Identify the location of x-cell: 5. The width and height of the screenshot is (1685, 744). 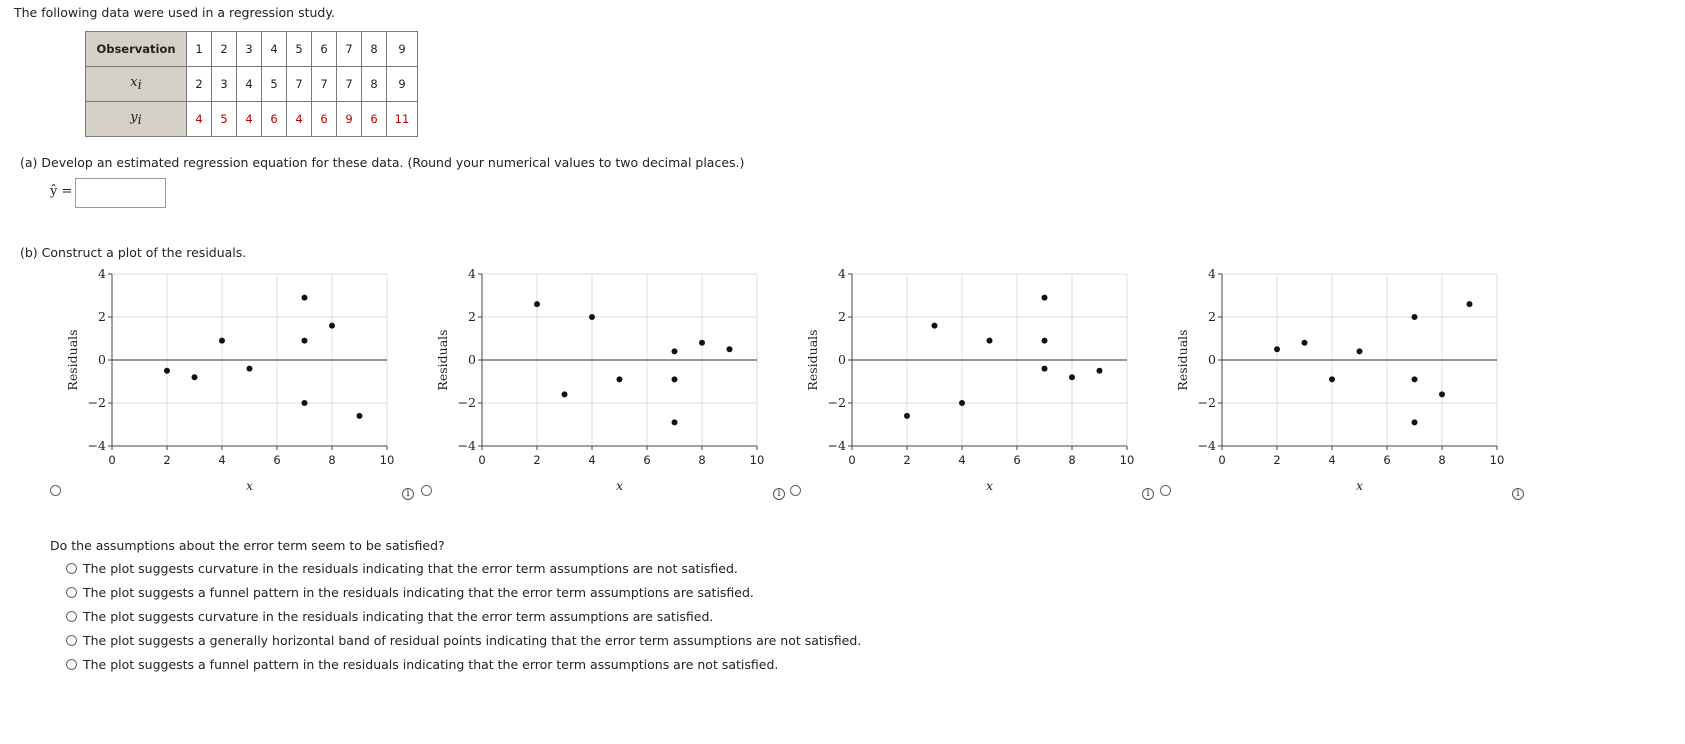
(274, 84).